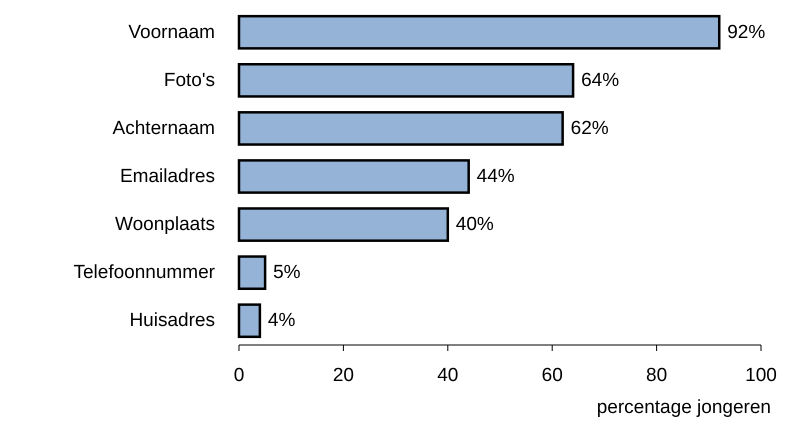  What do you see at coordinates (495, 176) in the screenshot?
I see `data-label: 44%` at bounding box center [495, 176].